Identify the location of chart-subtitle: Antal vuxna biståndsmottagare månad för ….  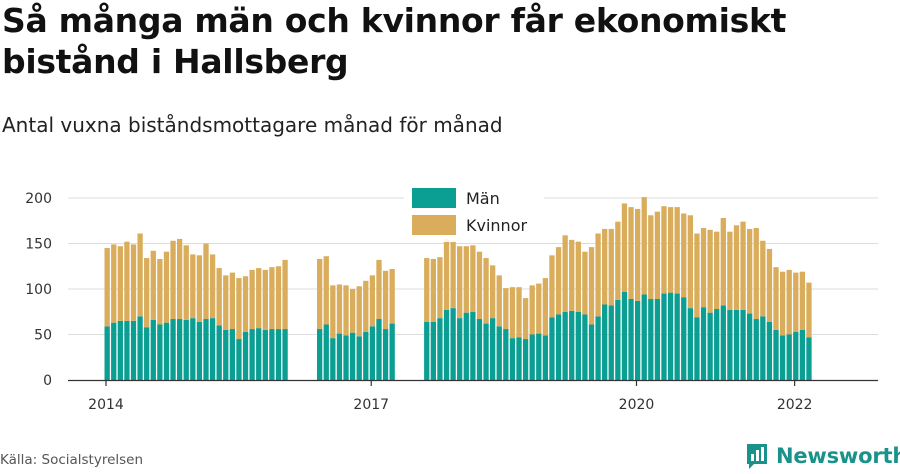
(252, 125).